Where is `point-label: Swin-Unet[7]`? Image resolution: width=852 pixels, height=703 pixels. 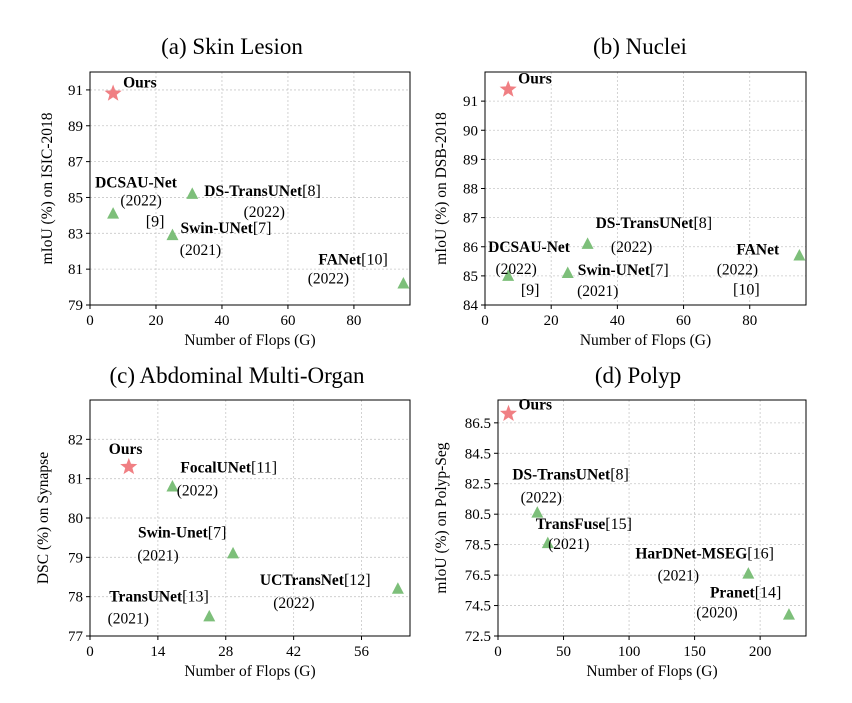 point-label: Swin-Unet[7] is located at coordinates (182, 532).